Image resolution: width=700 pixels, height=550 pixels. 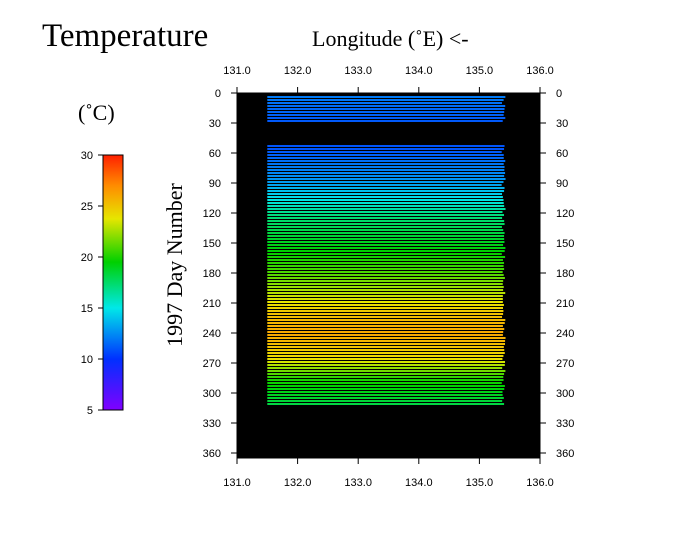 What do you see at coordinates (565, 394) in the screenshot?
I see `y-tick-label-right: 300` at bounding box center [565, 394].